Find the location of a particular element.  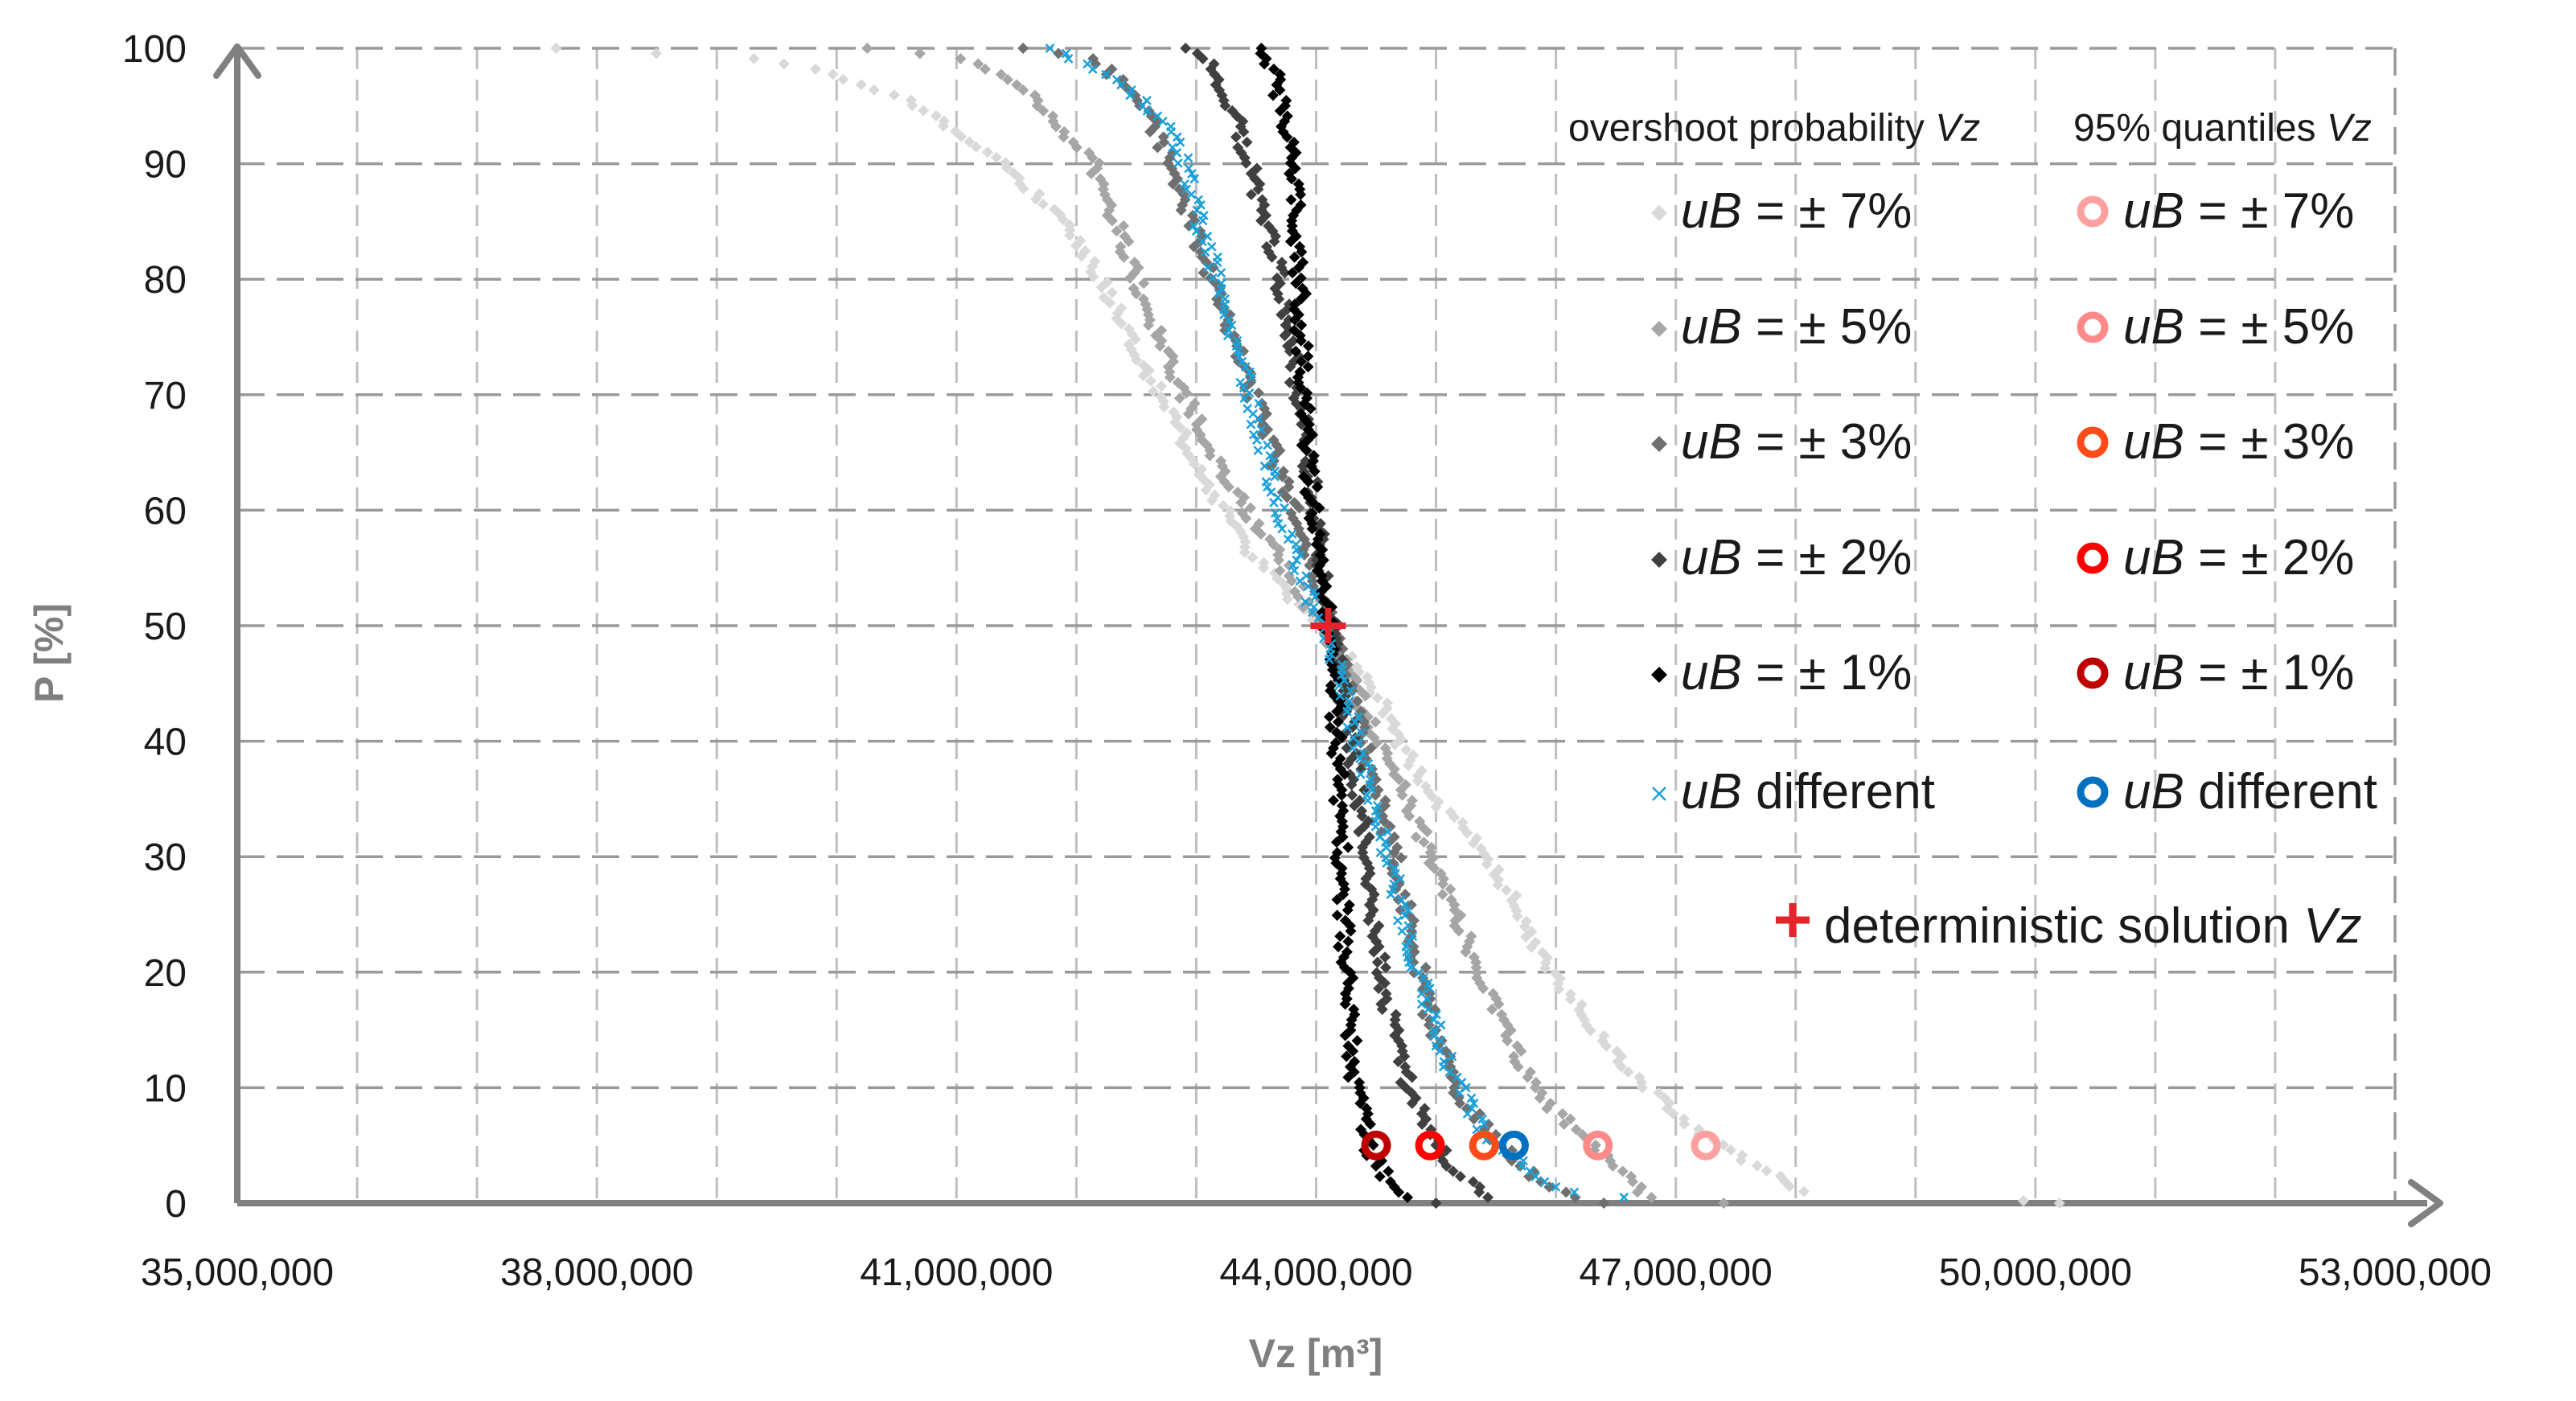

legend-marker-diamond-icon is located at coordinates (1659, 560).